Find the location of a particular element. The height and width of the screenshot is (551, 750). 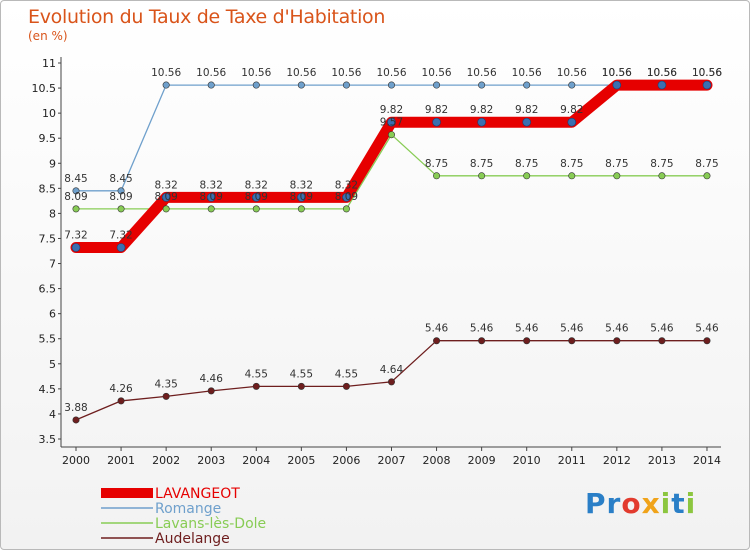

legend-label: Lavans-lès-Dole is located at coordinates (210, 524).